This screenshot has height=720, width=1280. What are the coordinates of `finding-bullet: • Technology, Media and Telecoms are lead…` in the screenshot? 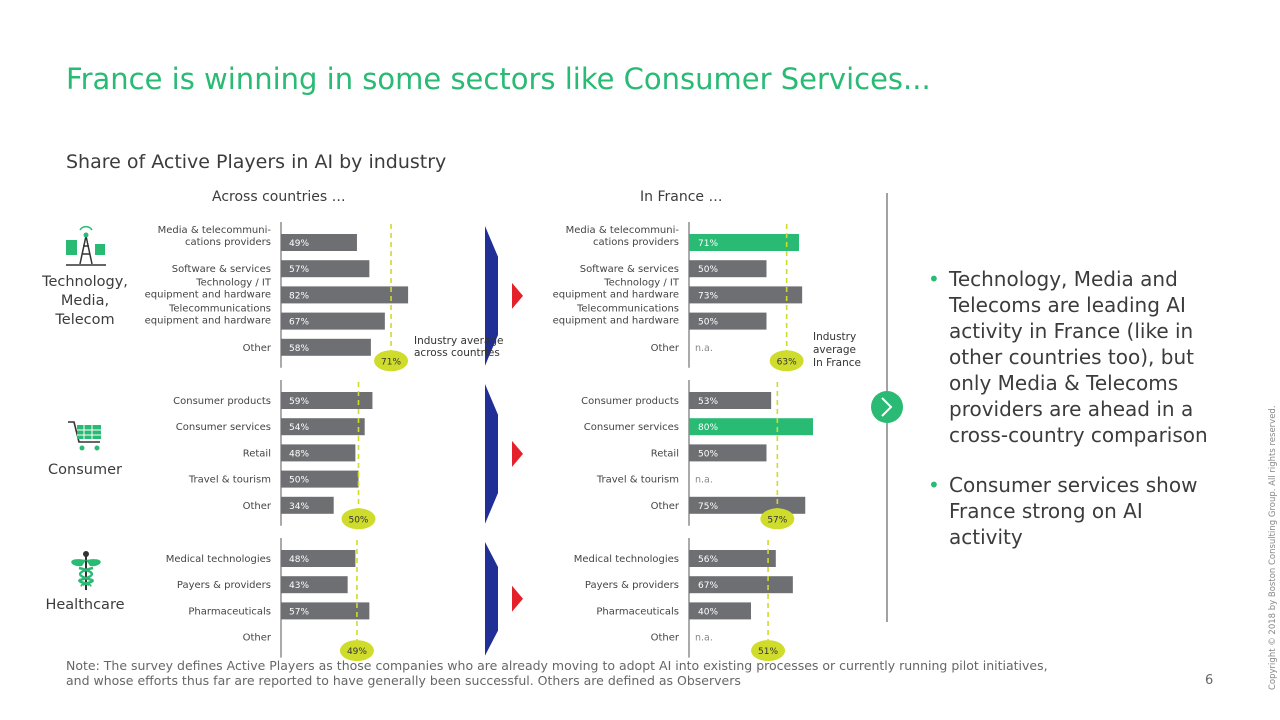 It's located at (1068, 357).